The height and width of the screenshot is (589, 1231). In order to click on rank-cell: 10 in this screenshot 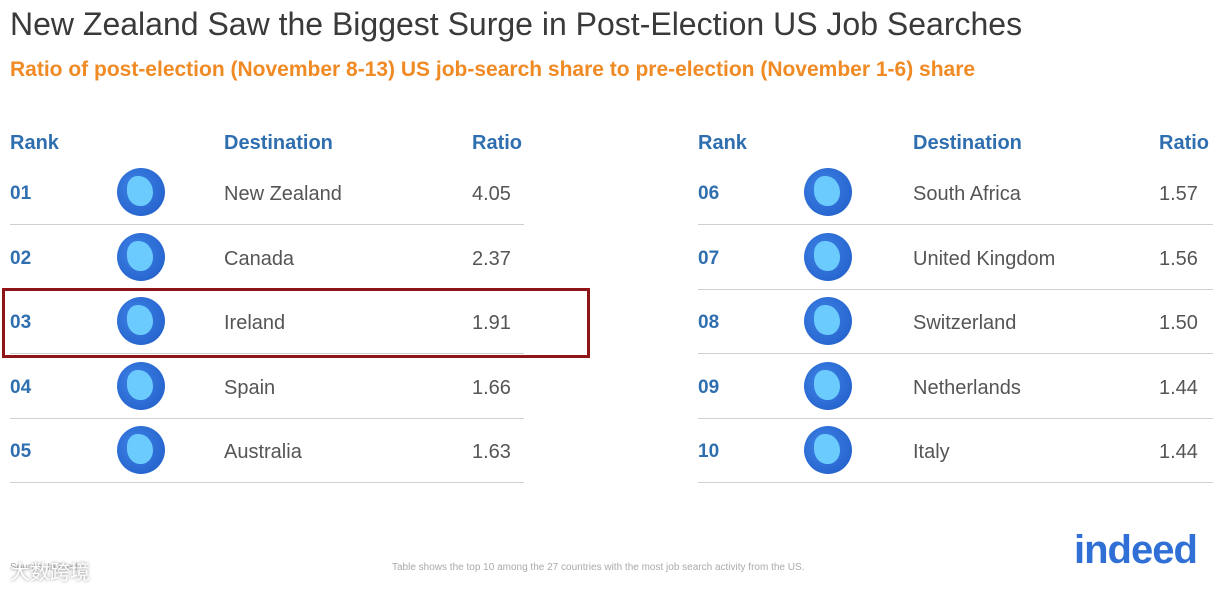, I will do `click(709, 451)`.